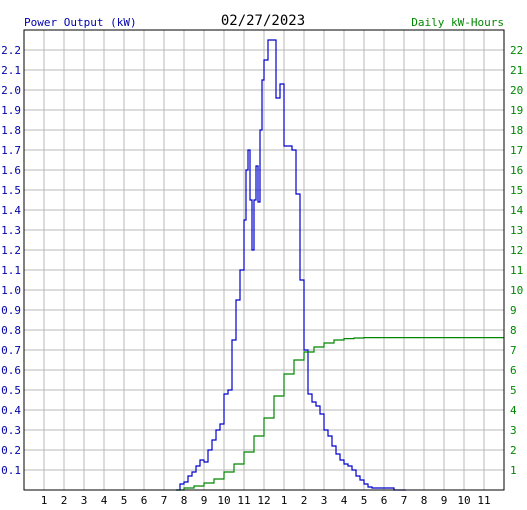 The height and width of the screenshot is (510, 527). What do you see at coordinates (11, 50) in the screenshot?
I see `left-tick-label: 2.2` at bounding box center [11, 50].